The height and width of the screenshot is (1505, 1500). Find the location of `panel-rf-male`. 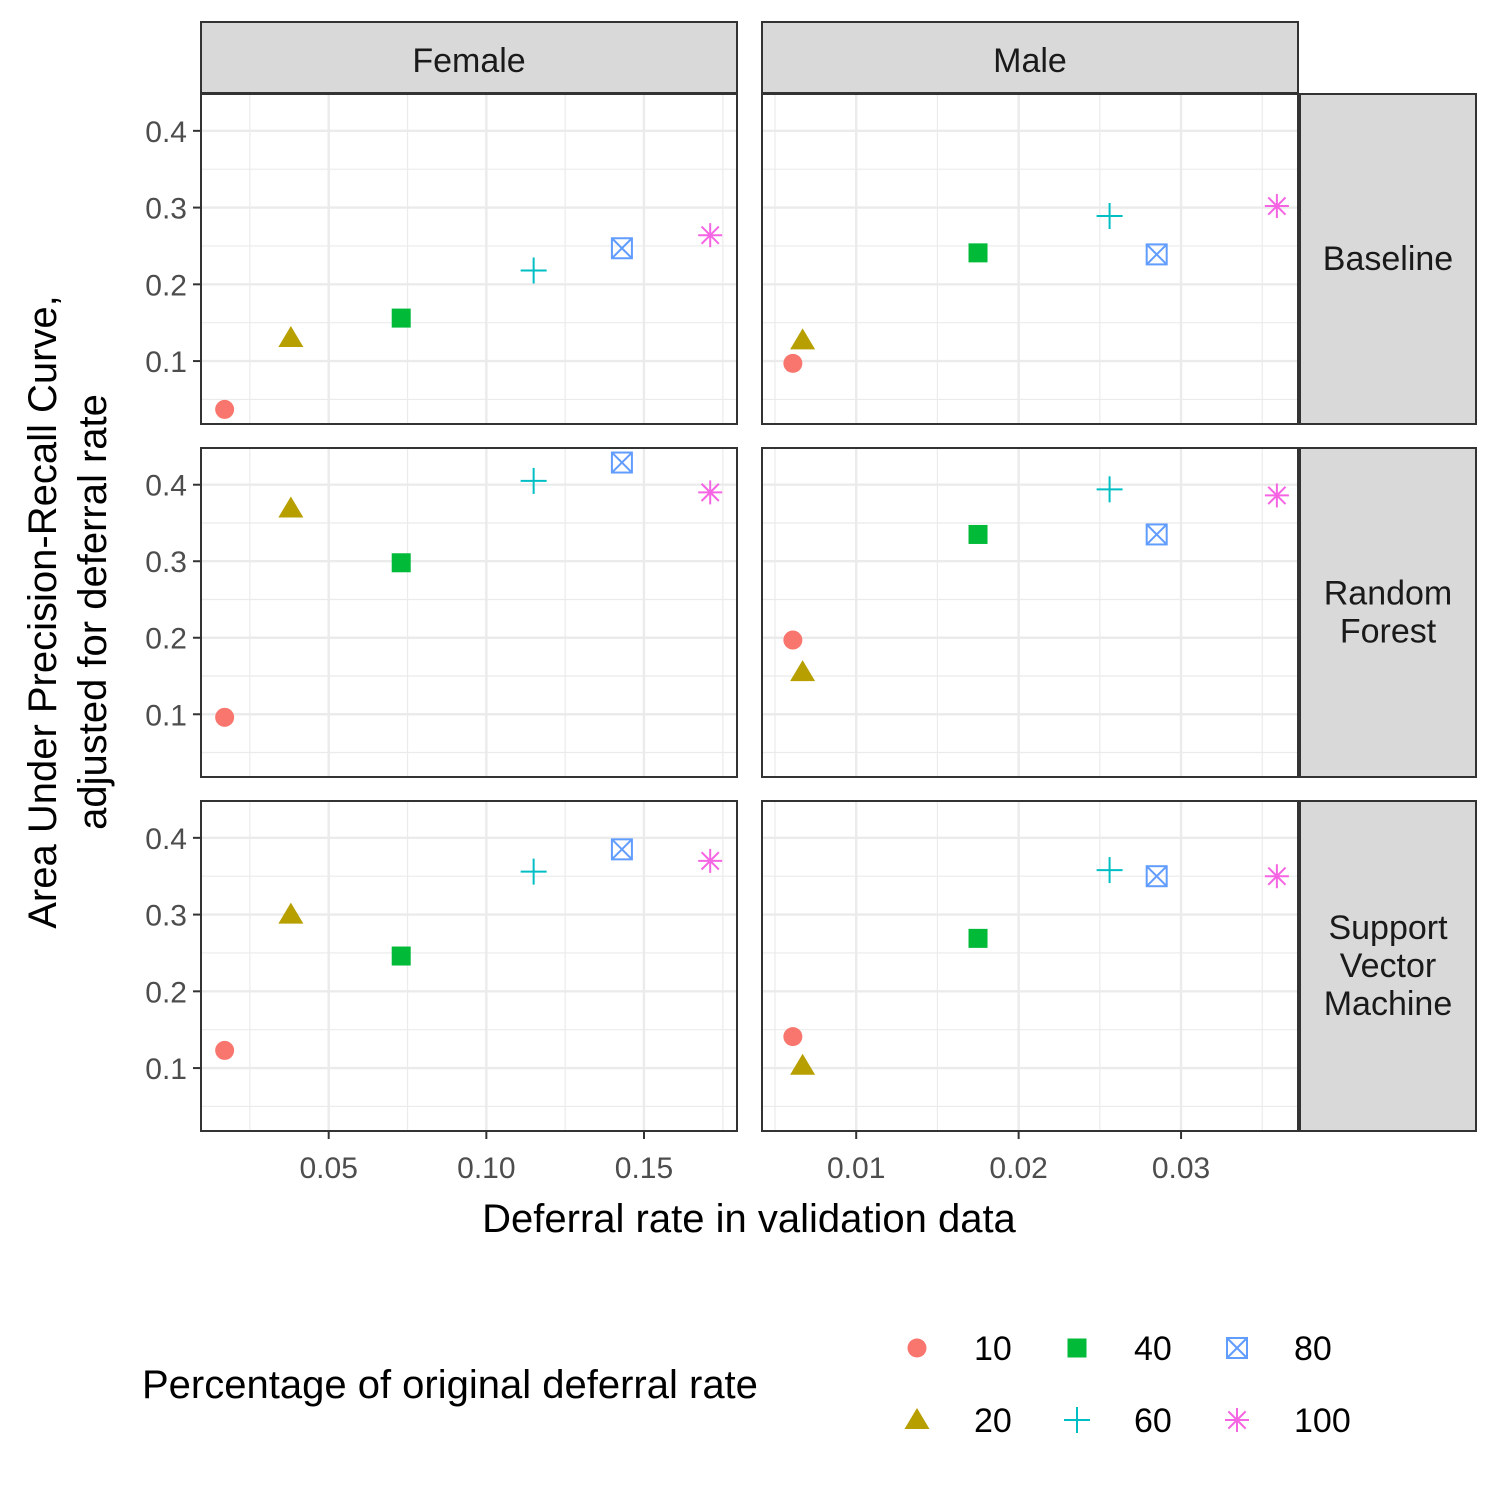

panel-rf-male is located at coordinates (1030, 612).